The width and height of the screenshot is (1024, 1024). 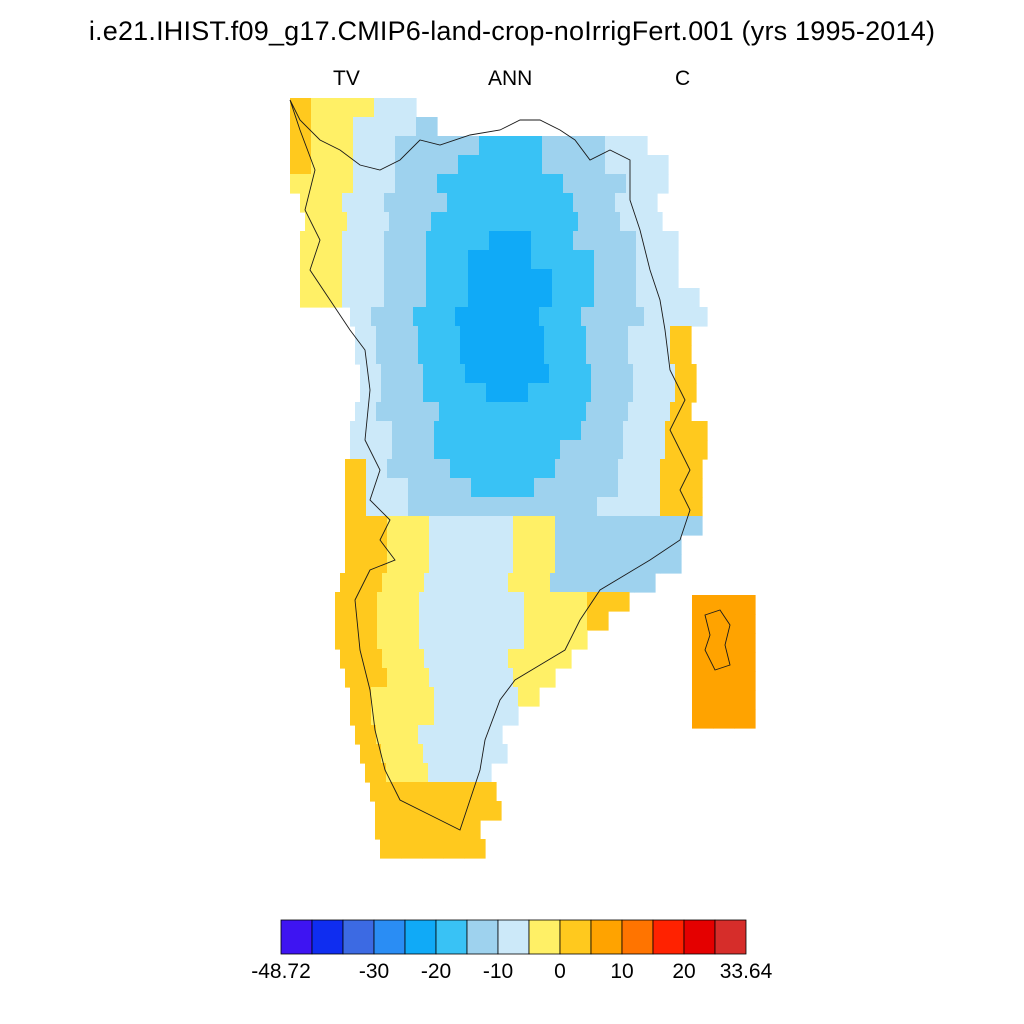 What do you see at coordinates (622, 971) in the screenshot?
I see `colorbar-tick-label: 10` at bounding box center [622, 971].